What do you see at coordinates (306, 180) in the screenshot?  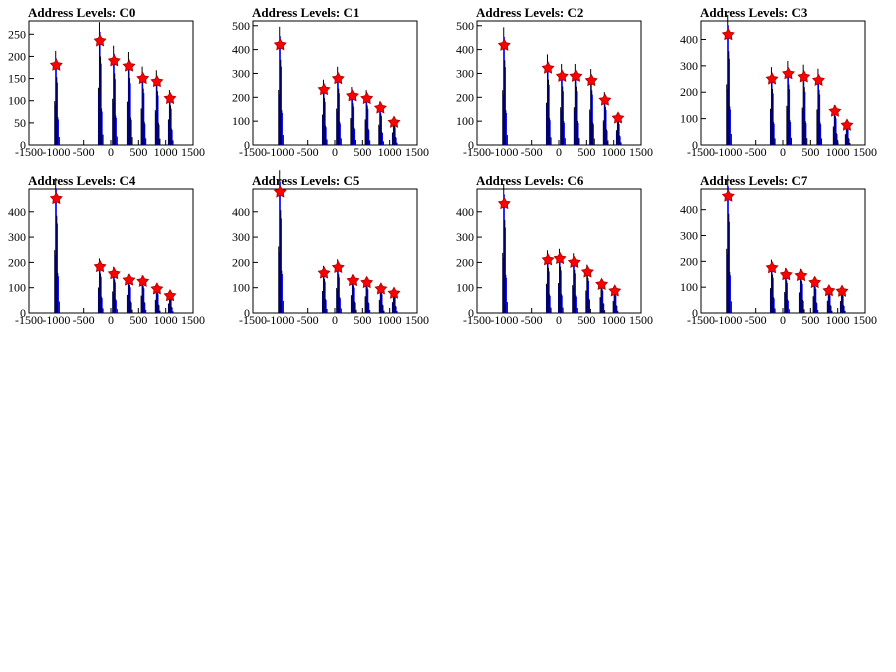 I see `chart-title: Address Levels: C5` at bounding box center [306, 180].